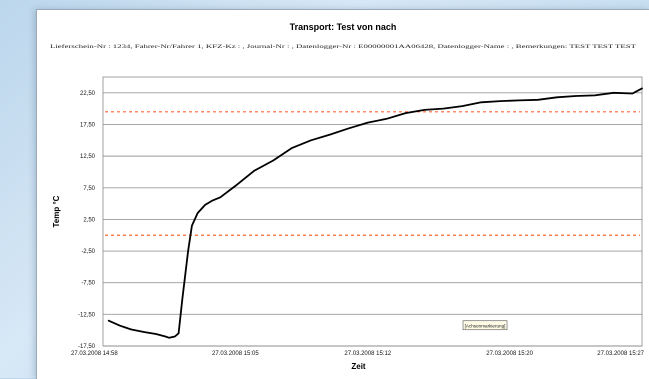 The width and height of the screenshot is (649, 379). Describe the element at coordinates (620, 354) in the screenshot. I see `x-tick-label: 27.03.2008 15:27` at that location.